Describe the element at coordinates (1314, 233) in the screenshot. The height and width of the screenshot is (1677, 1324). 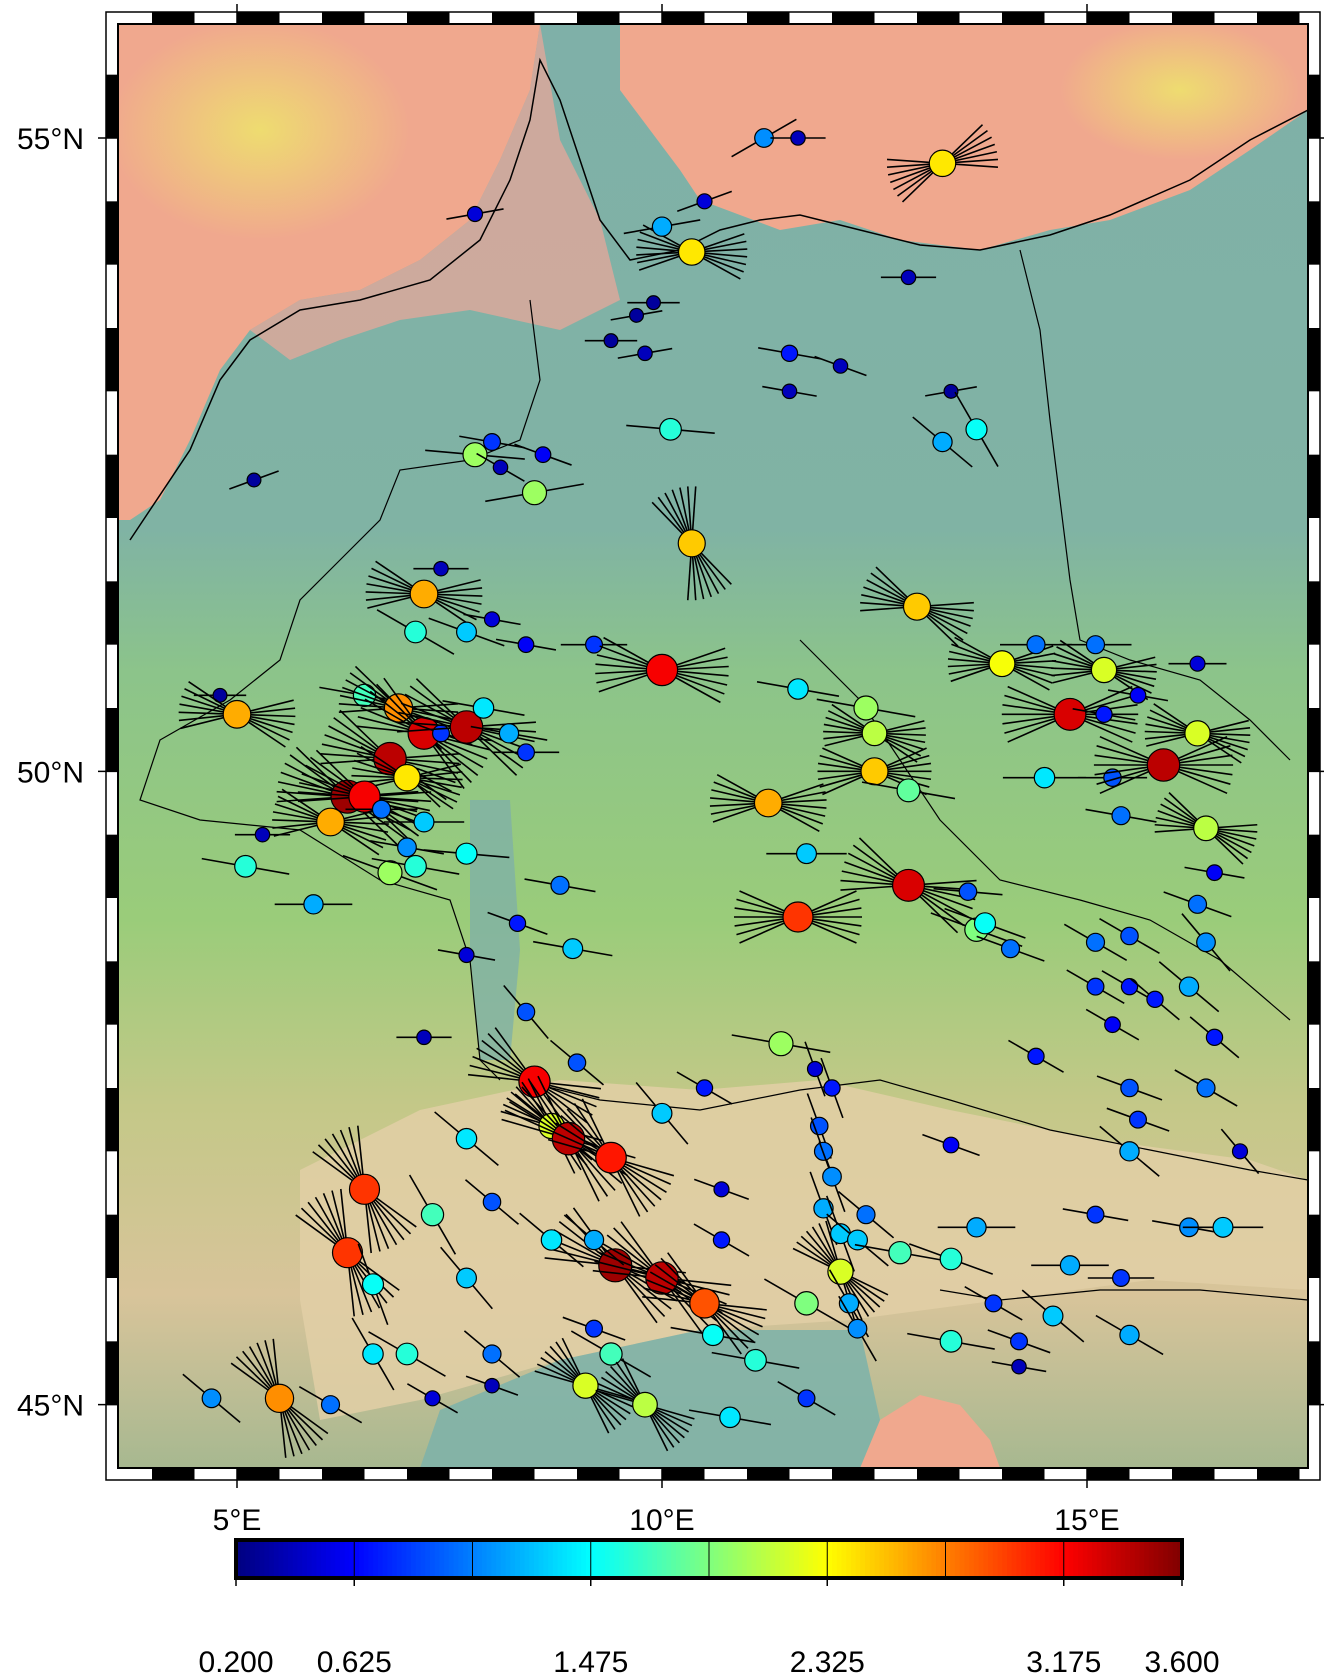
I see `frame-band-right` at that location.